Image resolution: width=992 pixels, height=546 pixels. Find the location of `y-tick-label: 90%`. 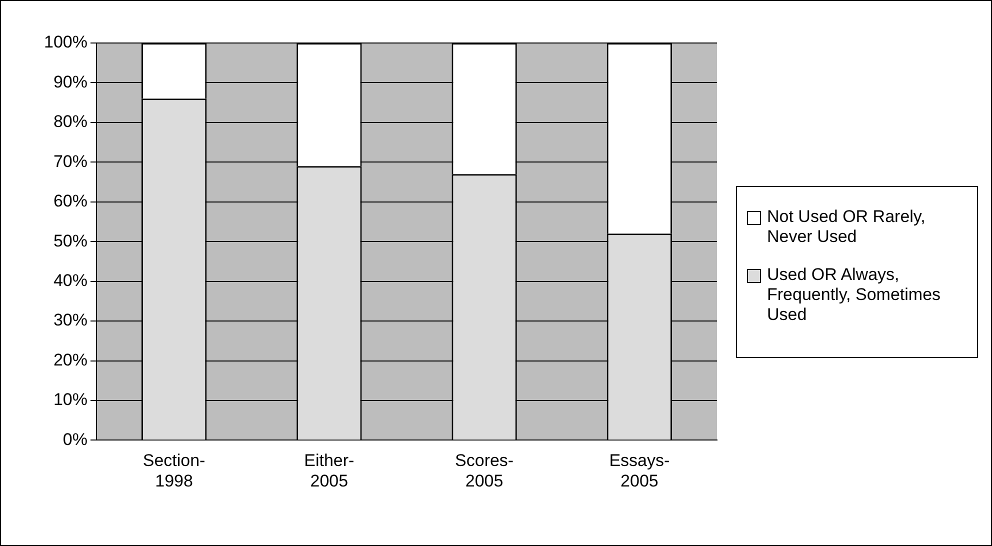

y-tick-label: 90% is located at coordinates (70, 82).